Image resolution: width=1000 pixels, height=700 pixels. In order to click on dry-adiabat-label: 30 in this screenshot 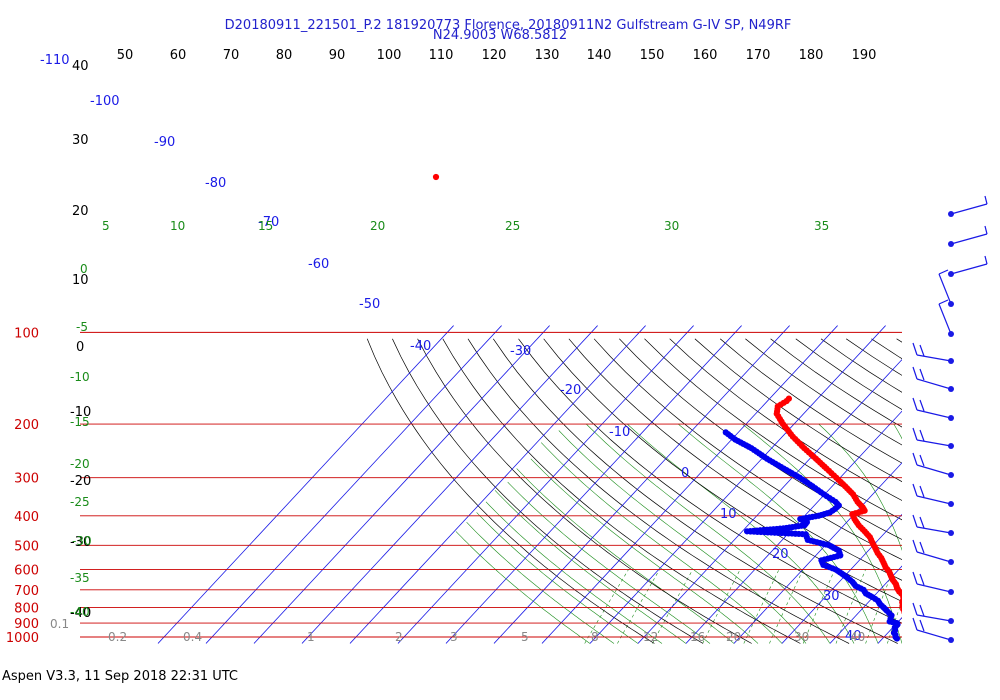, I will do `click(80, 140)`.